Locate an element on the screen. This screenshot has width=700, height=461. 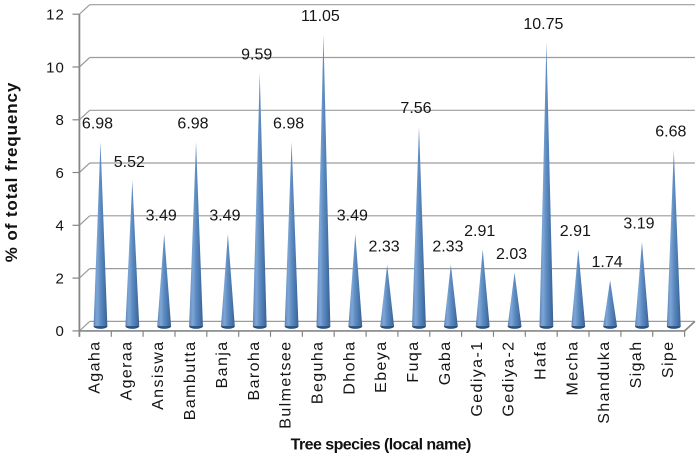
svg-text: Gediya-1 is located at coordinates (477, 379).